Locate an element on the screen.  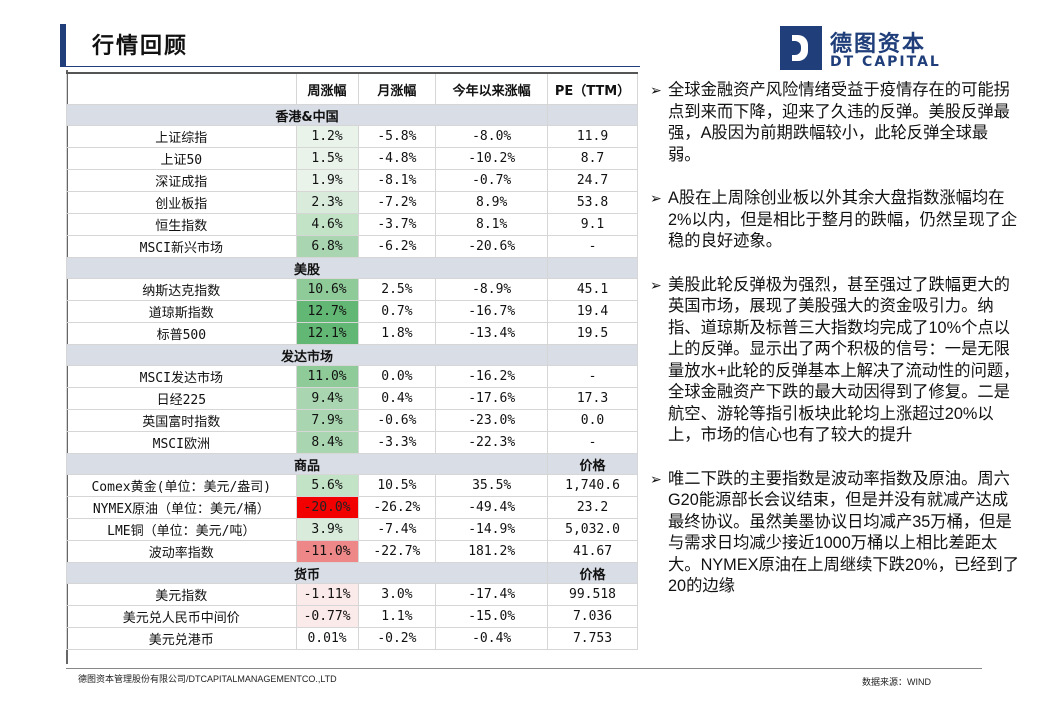
table-row: 波动率指数 -11.0% -22.7% 181.2% 41.67 is located at coordinates (352, 551).